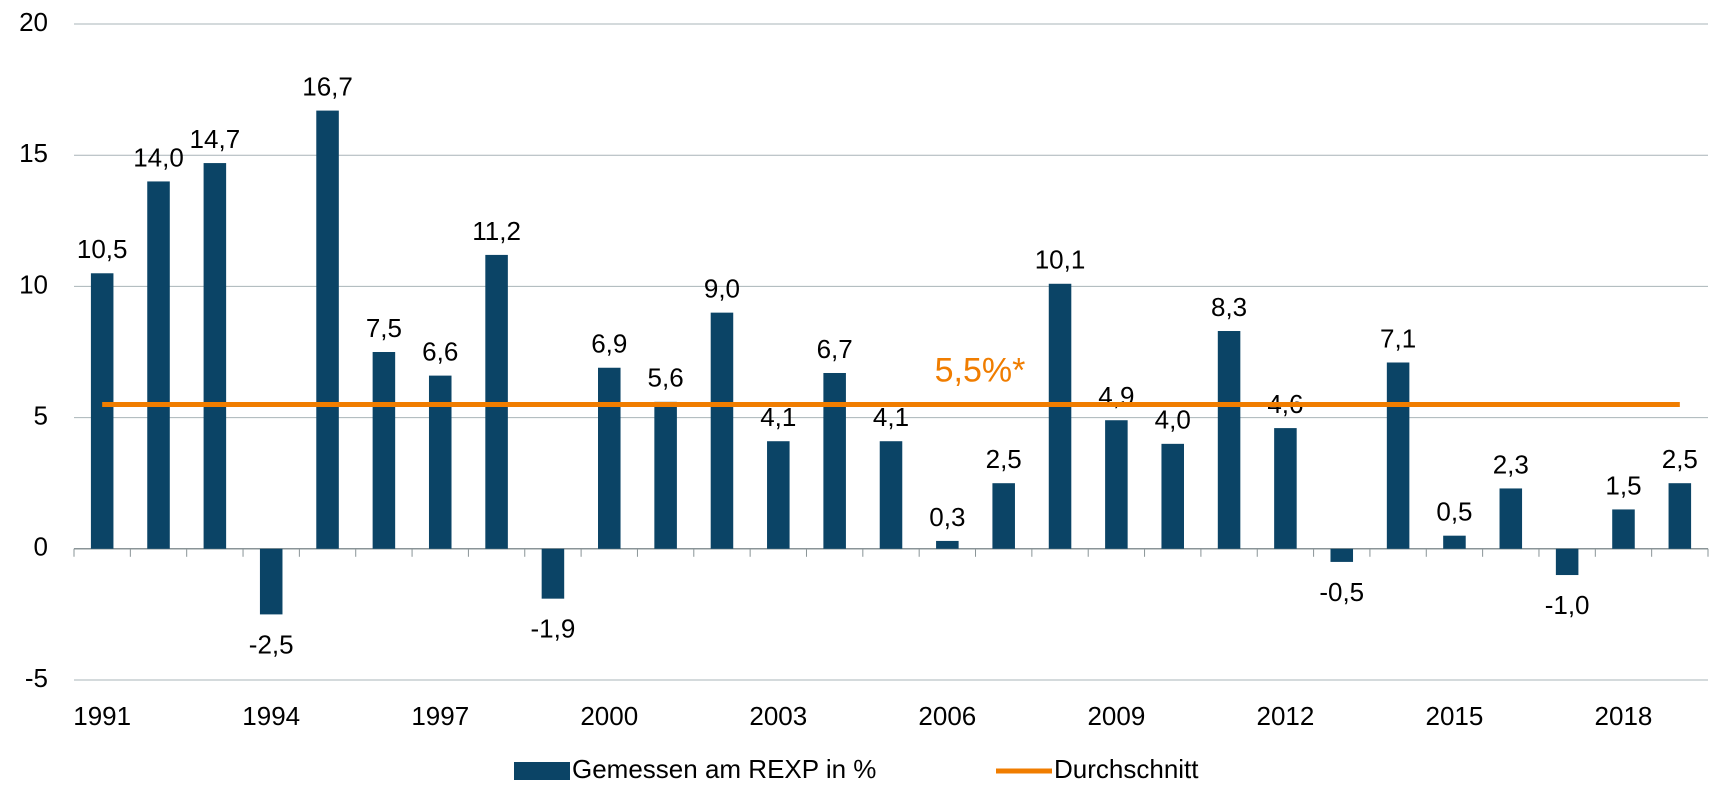 Image resolution: width=1716 pixels, height=785 pixels. I want to click on value-label: -1,9, so click(553, 629).